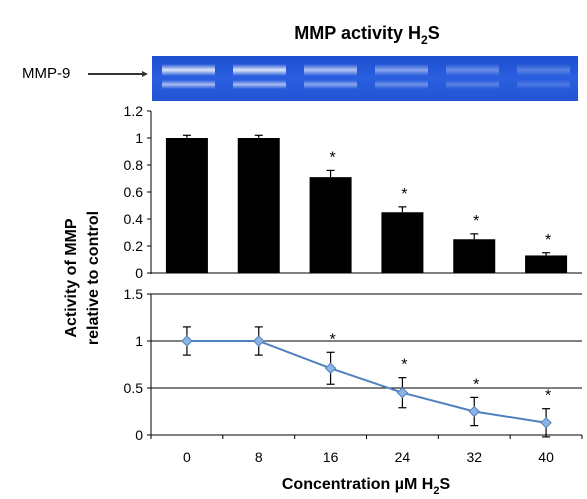  Describe the element at coordinates (145, 74) in the screenshot. I see `blot-arrow-head` at that location.